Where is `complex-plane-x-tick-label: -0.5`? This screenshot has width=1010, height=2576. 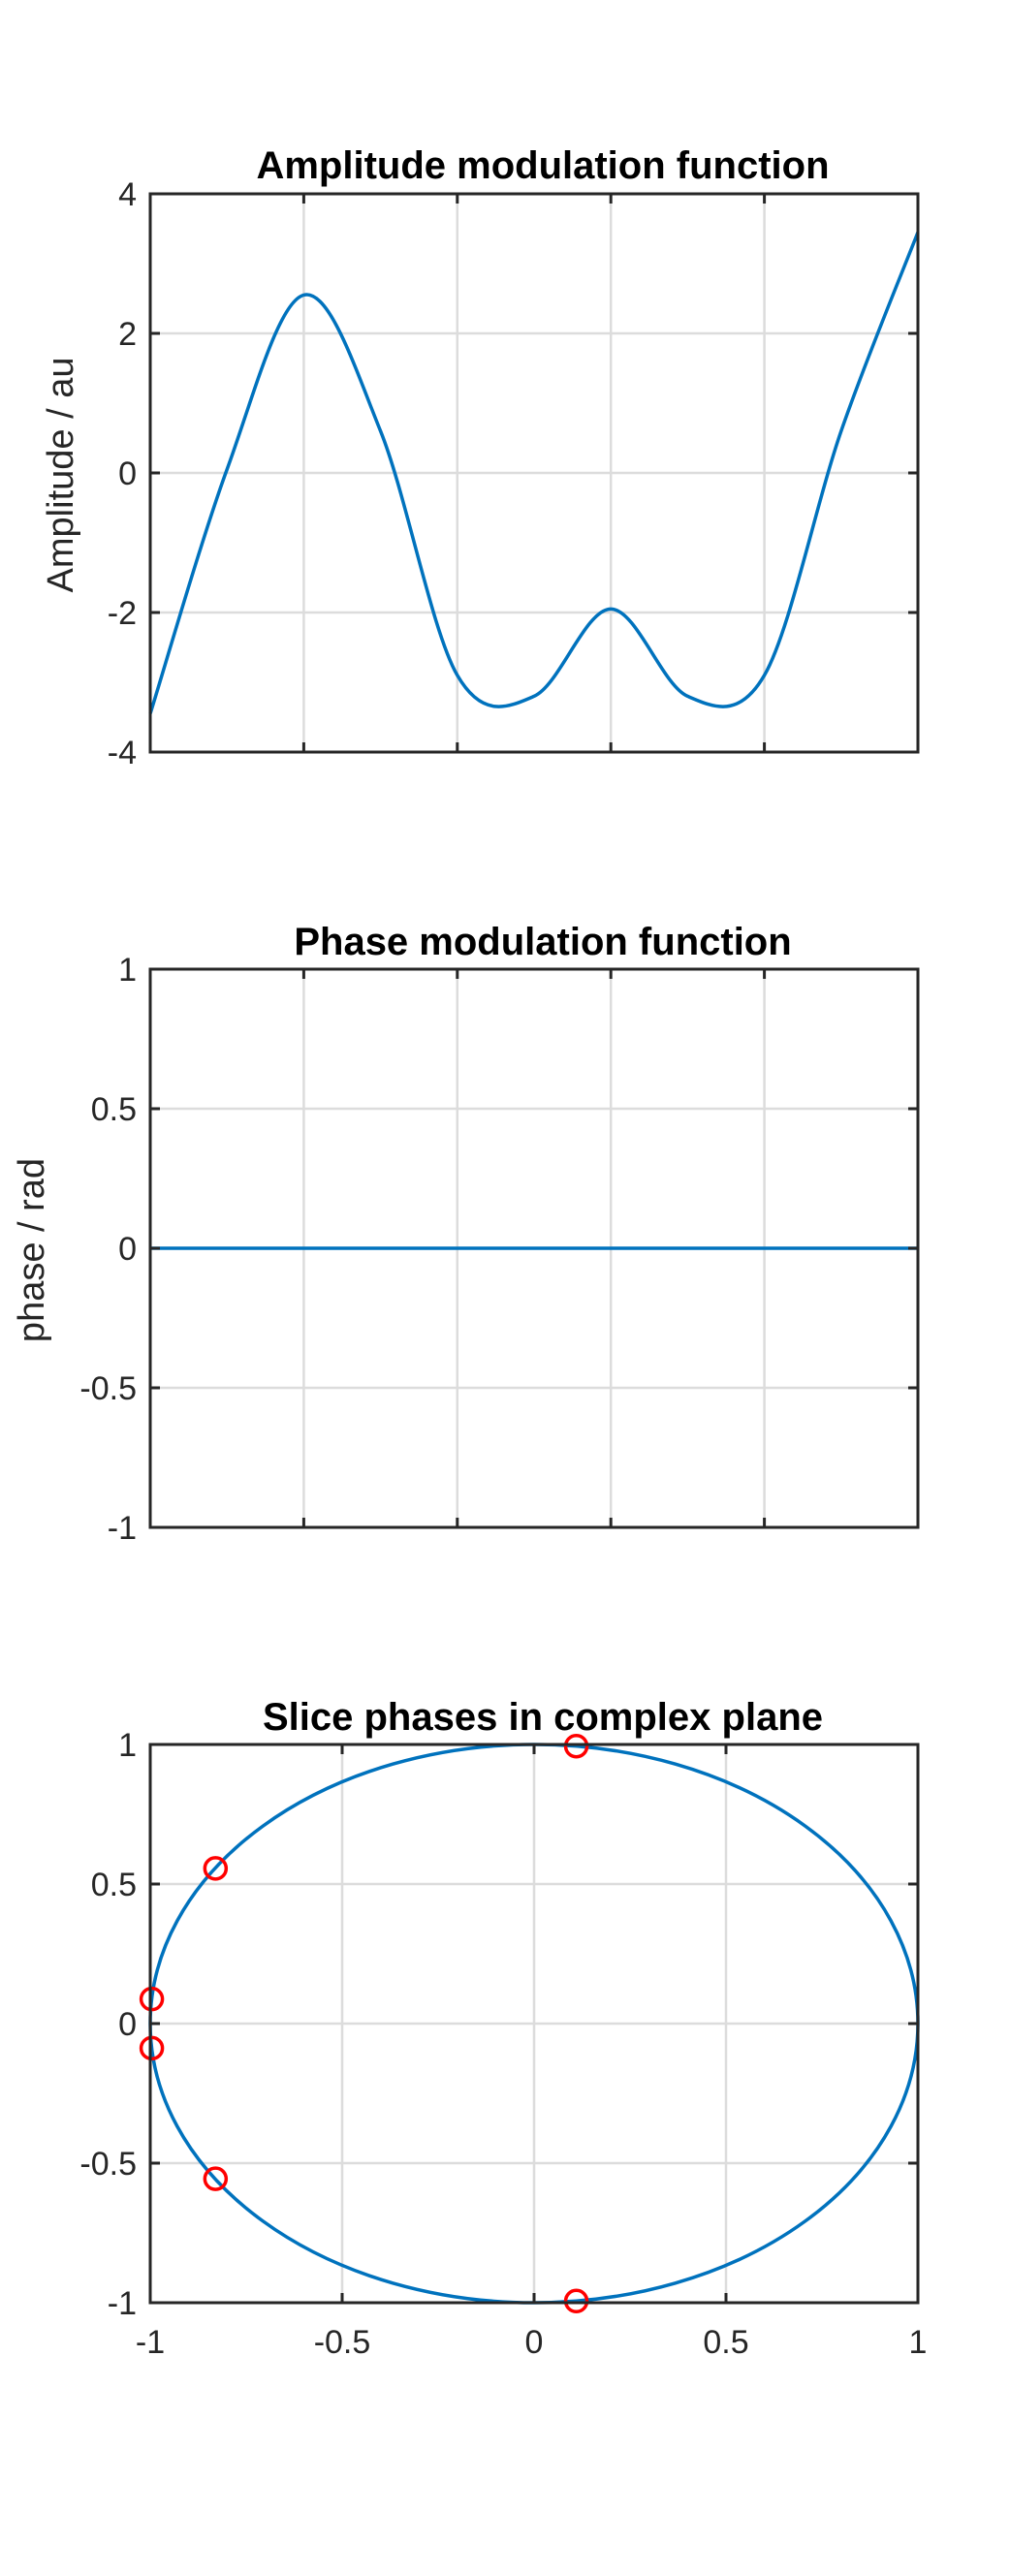
complex-plane-x-tick-label: -0.5 is located at coordinates (343, 2342).